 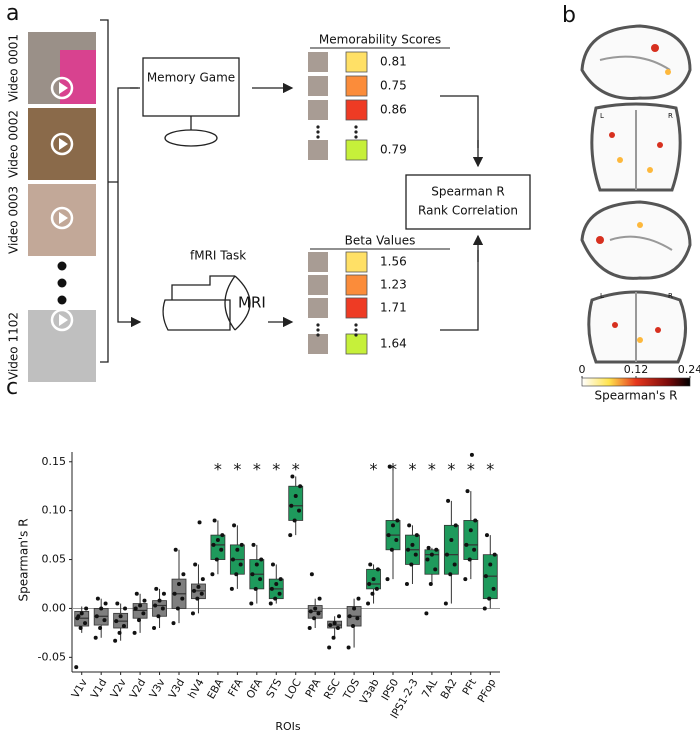 What do you see at coordinates (393, 308) in the screenshot?
I see `score-value: 1.71` at bounding box center [393, 308].